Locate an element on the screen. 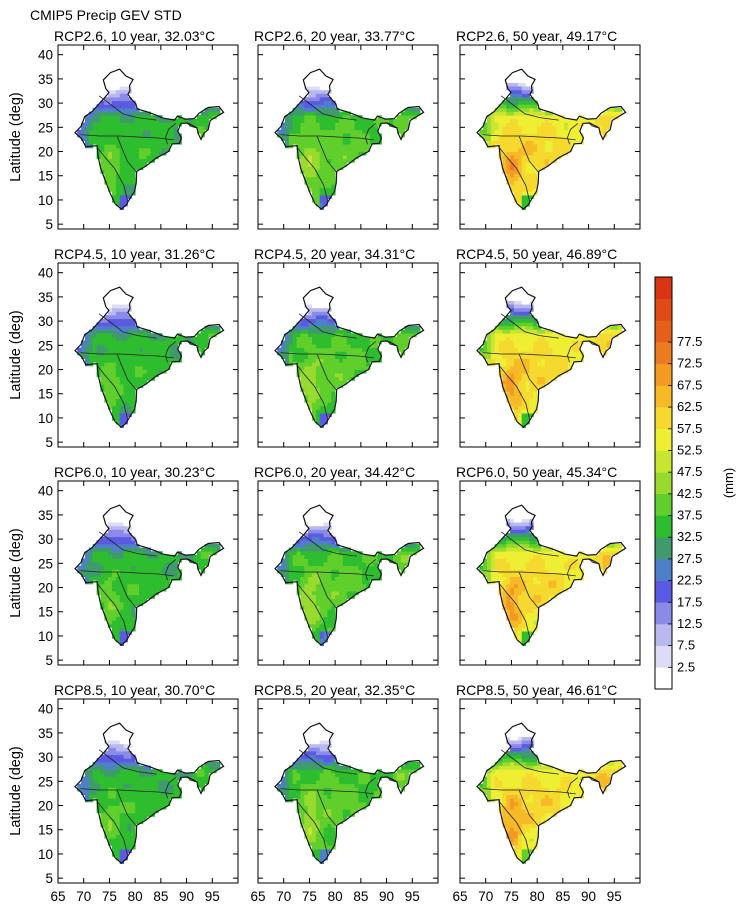 The height and width of the screenshot is (907, 737). y-tick-label: 35 is located at coordinates (45, 515).